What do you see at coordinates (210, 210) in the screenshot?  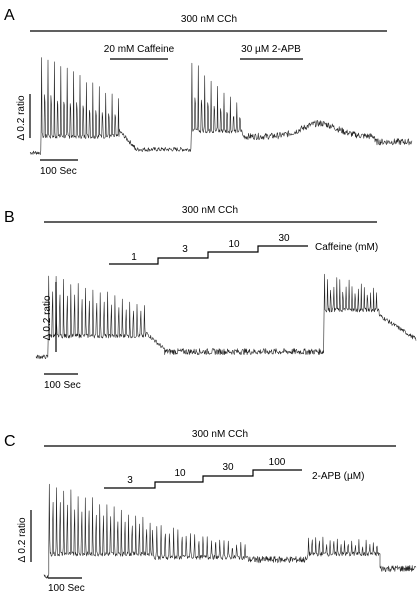 I see `panel-b-ccH-label: 300 nM CCh` at bounding box center [210, 210].